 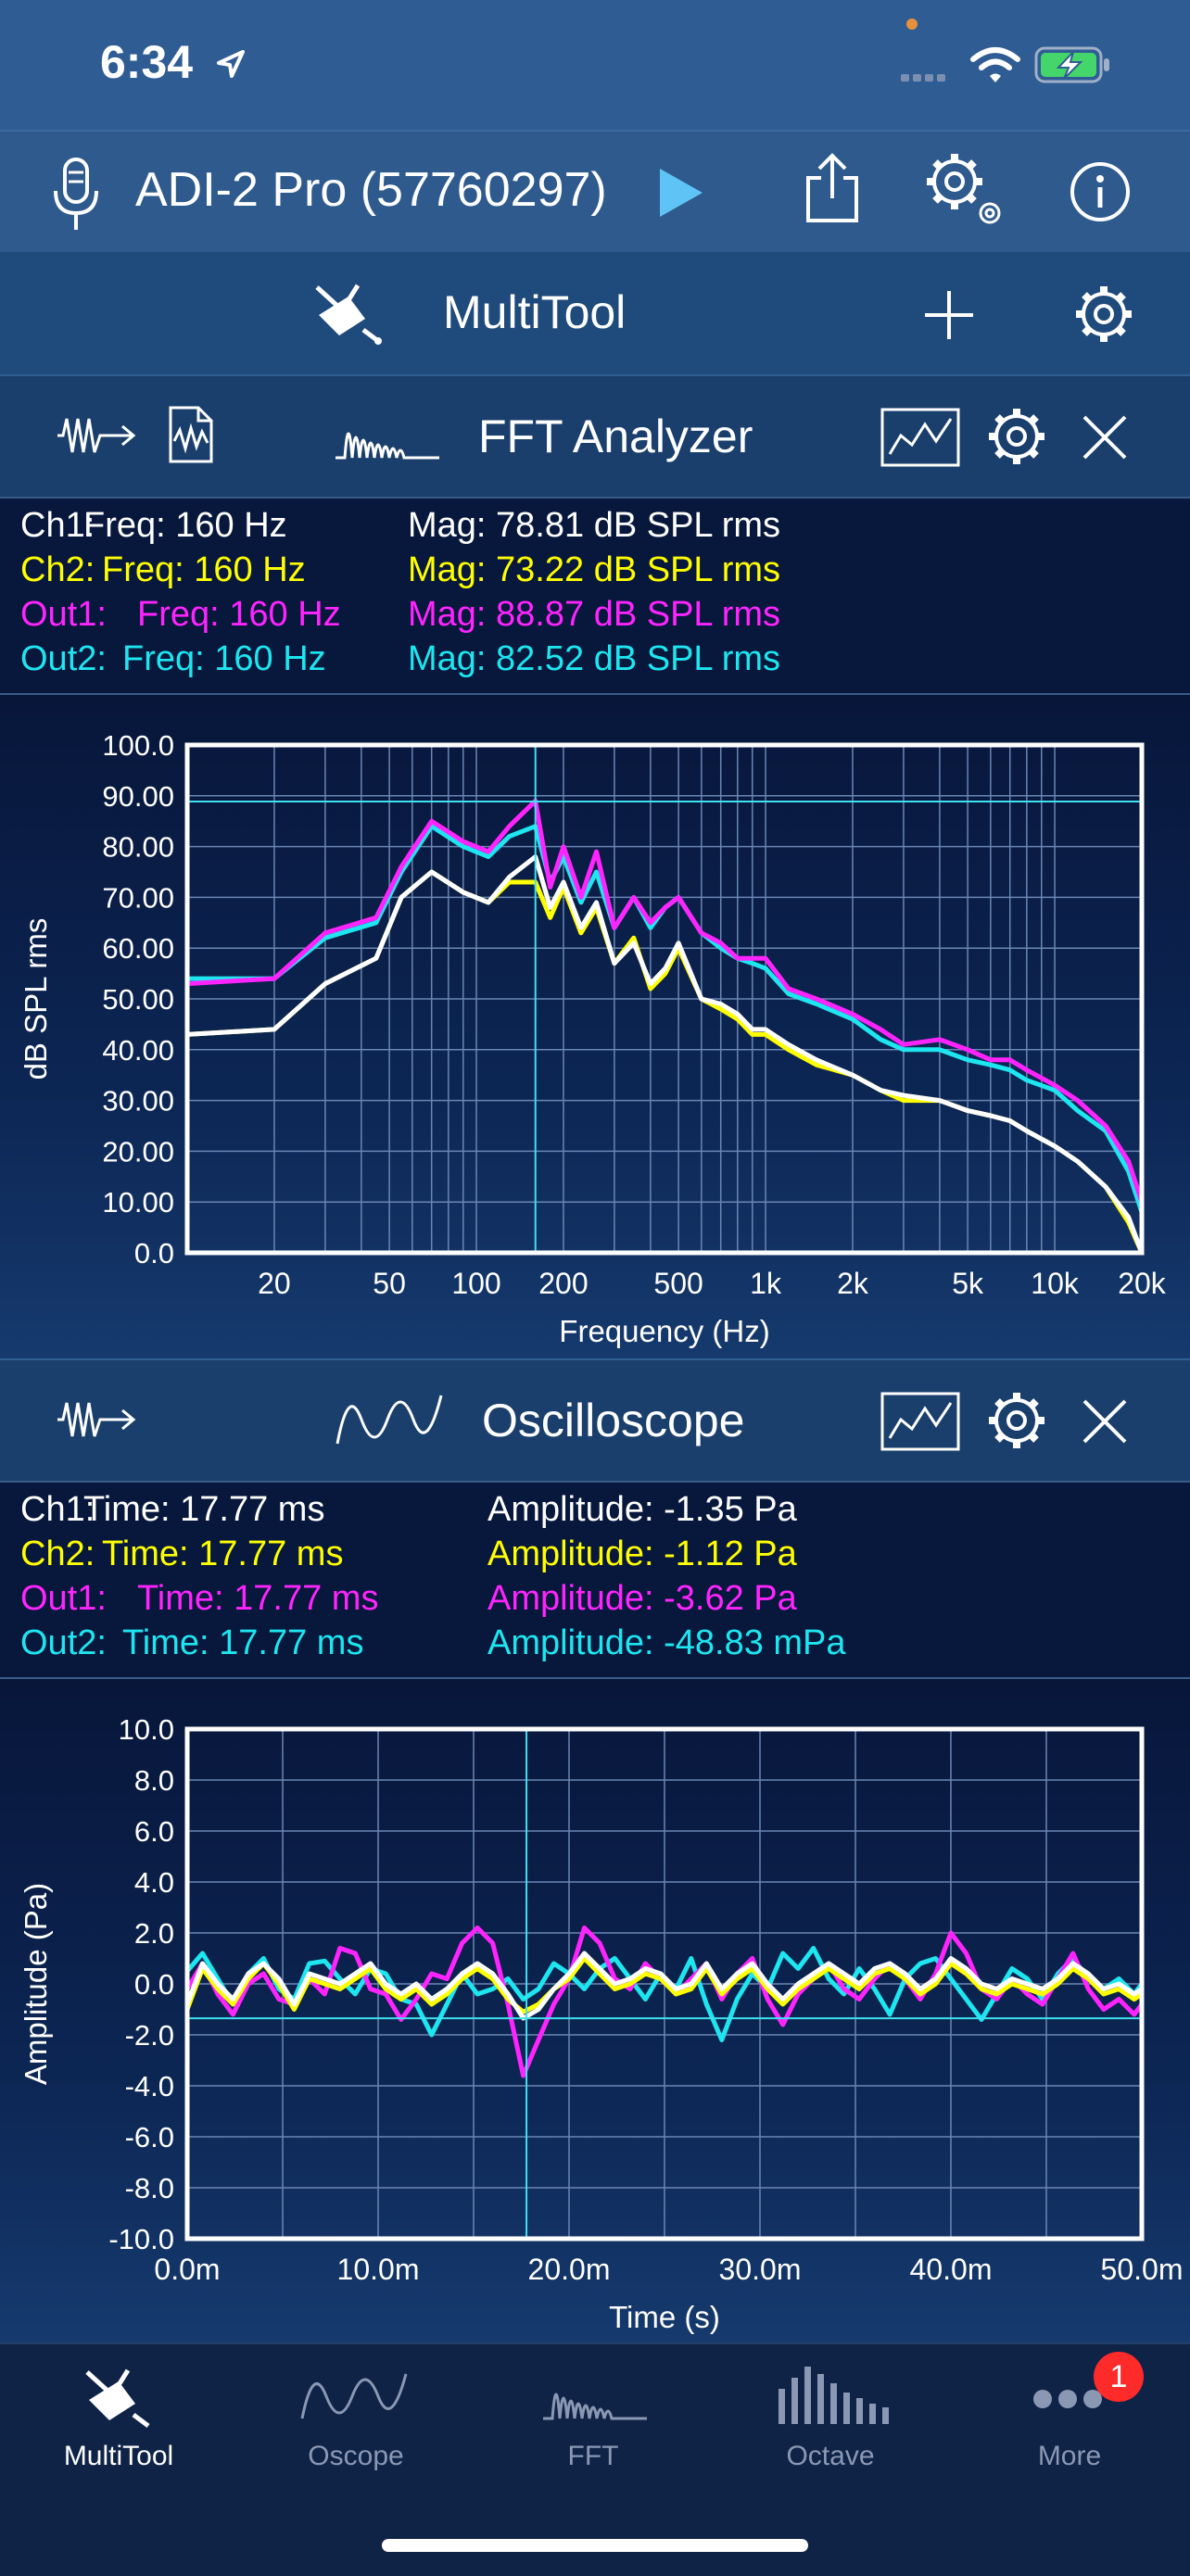 I want to click on osc-module-title: Oscilloscope, so click(x=613, y=1420).